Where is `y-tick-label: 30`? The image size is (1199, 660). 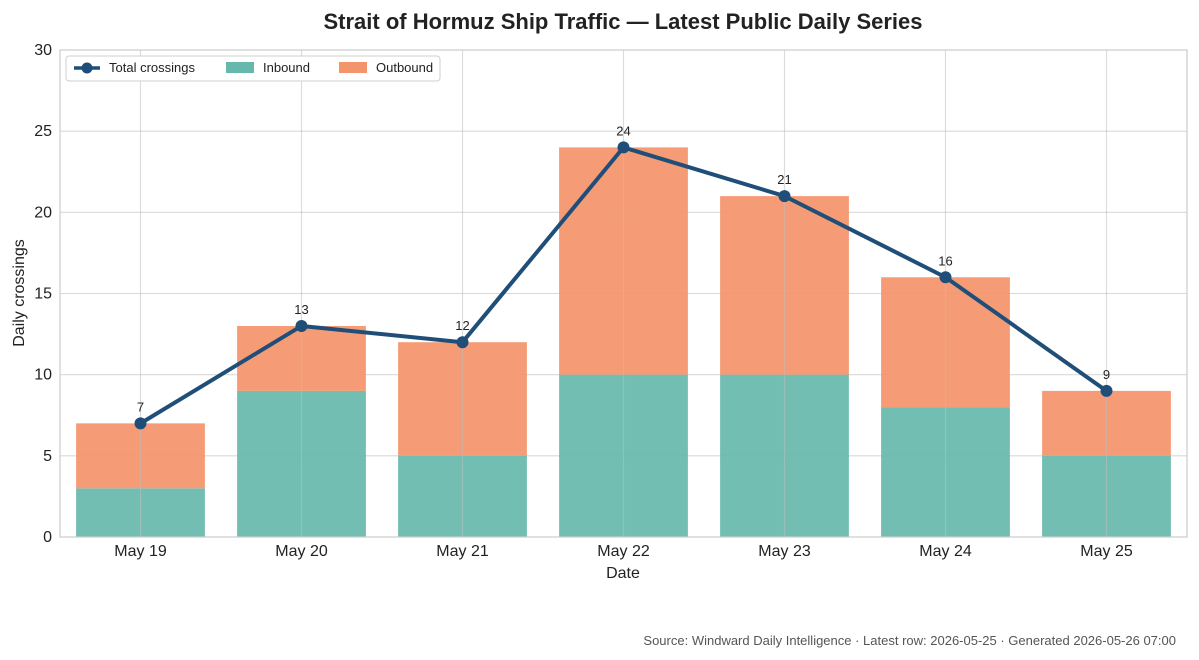
y-tick-label: 30 is located at coordinates (43, 50).